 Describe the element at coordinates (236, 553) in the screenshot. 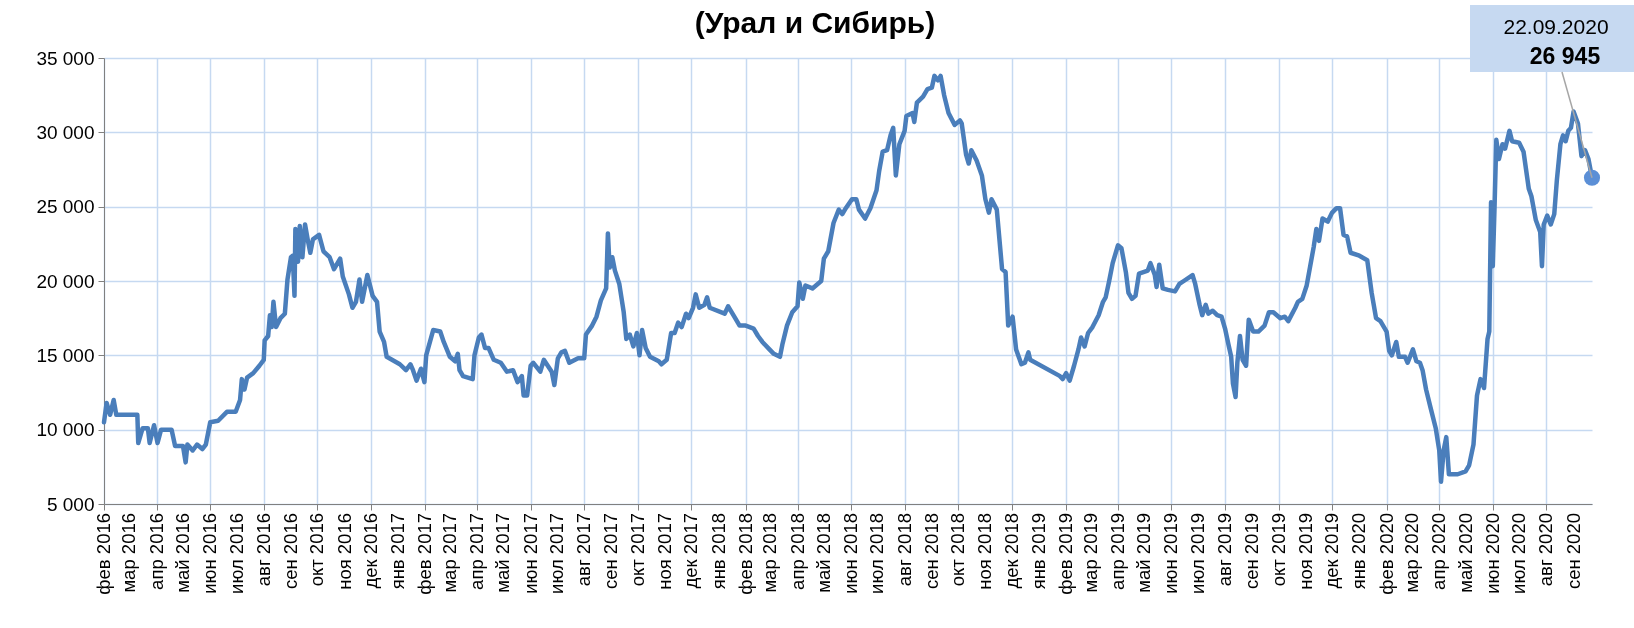

I see `x-tick-label: июл 2016` at that location.